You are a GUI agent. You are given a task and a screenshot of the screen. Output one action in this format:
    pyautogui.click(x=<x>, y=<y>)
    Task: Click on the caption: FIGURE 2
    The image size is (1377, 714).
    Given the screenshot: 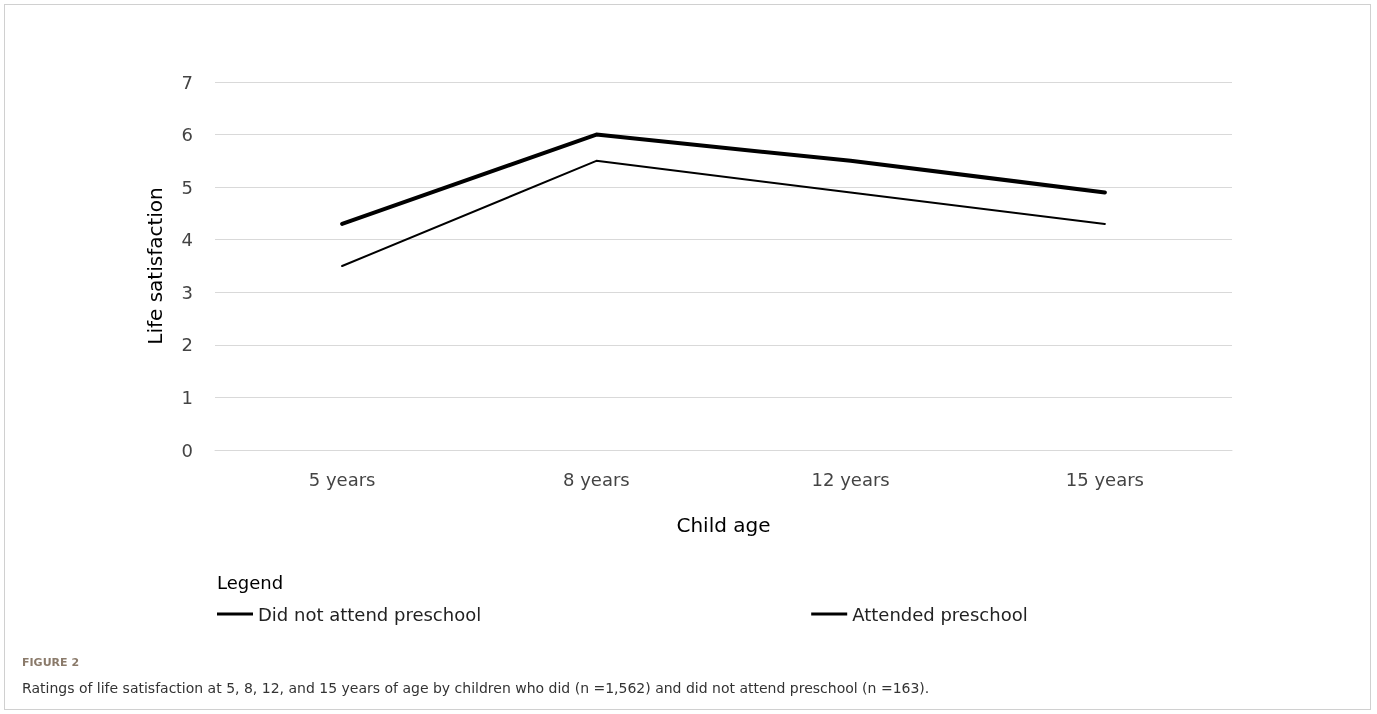 What is the action you would take?
    pyautogui.click(x=51, y=662)
    